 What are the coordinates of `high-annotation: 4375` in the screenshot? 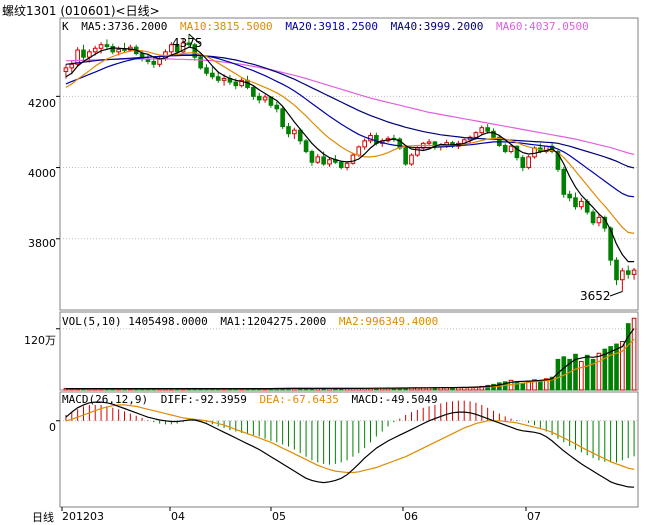 It's located at (187, 43).